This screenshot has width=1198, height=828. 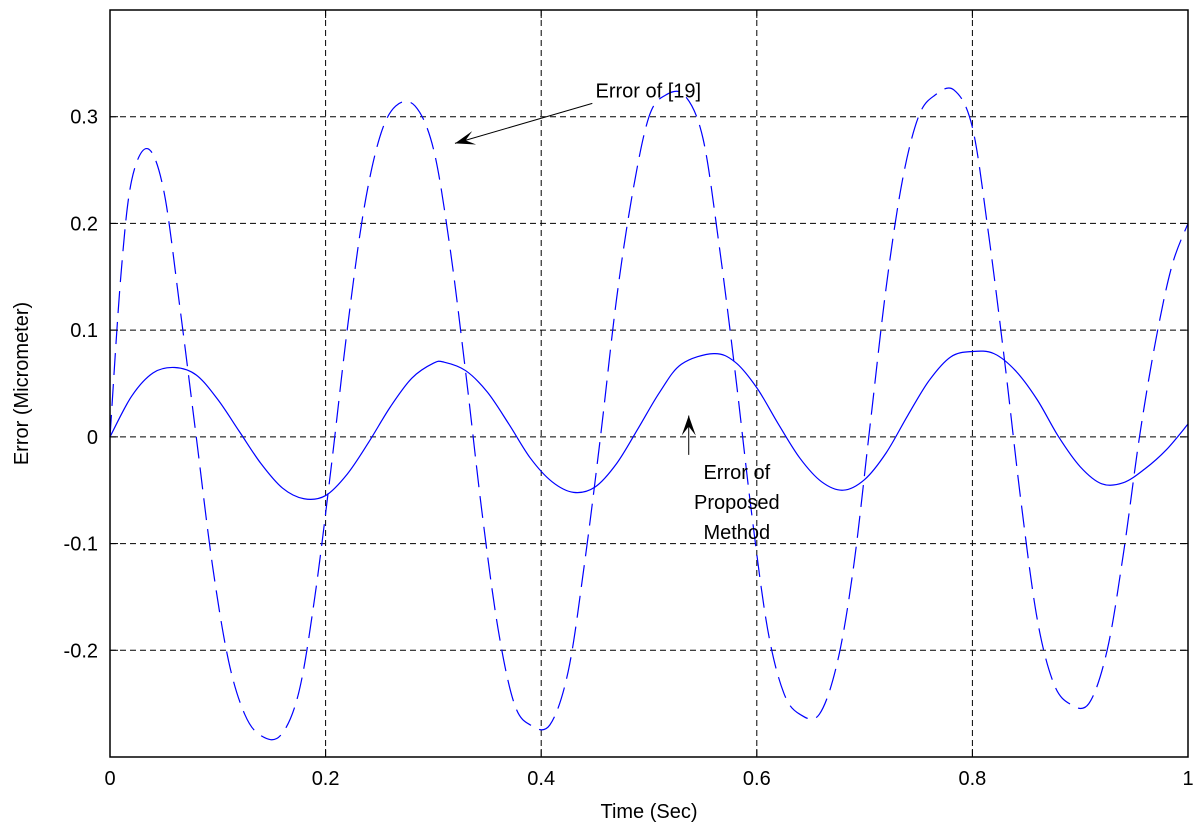 I want to click on annotation-ref19-arrow, so click(x=523, y=123).